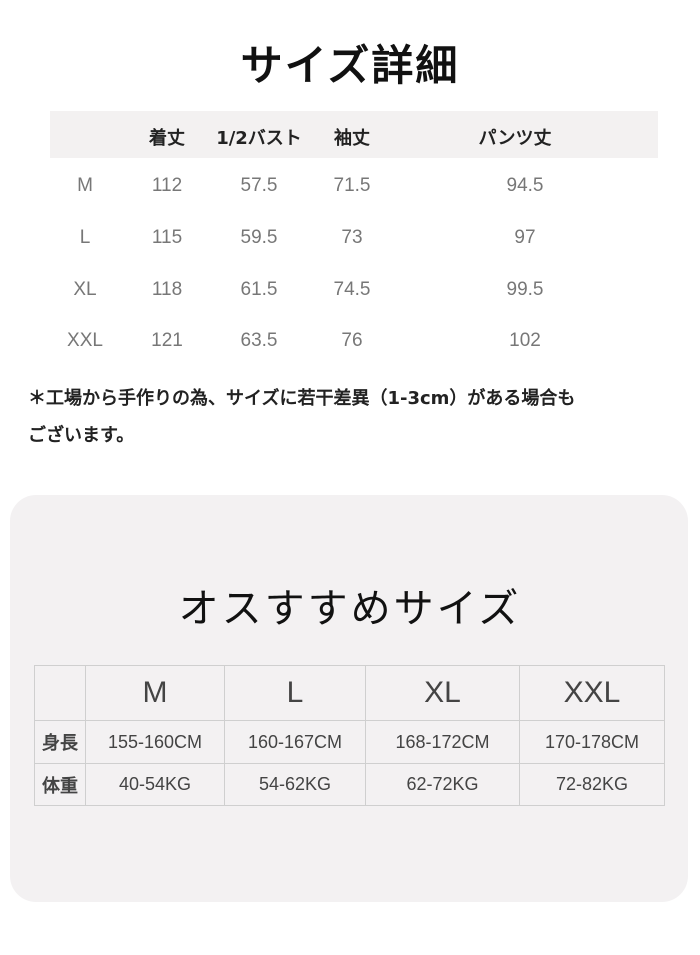 Image resolution: width=700 pixels, height=955 pixels. What do you see at coordinates (525, 237) in the screenshot?
I see `measurement-value: 97` at bounding box center [525, 237].